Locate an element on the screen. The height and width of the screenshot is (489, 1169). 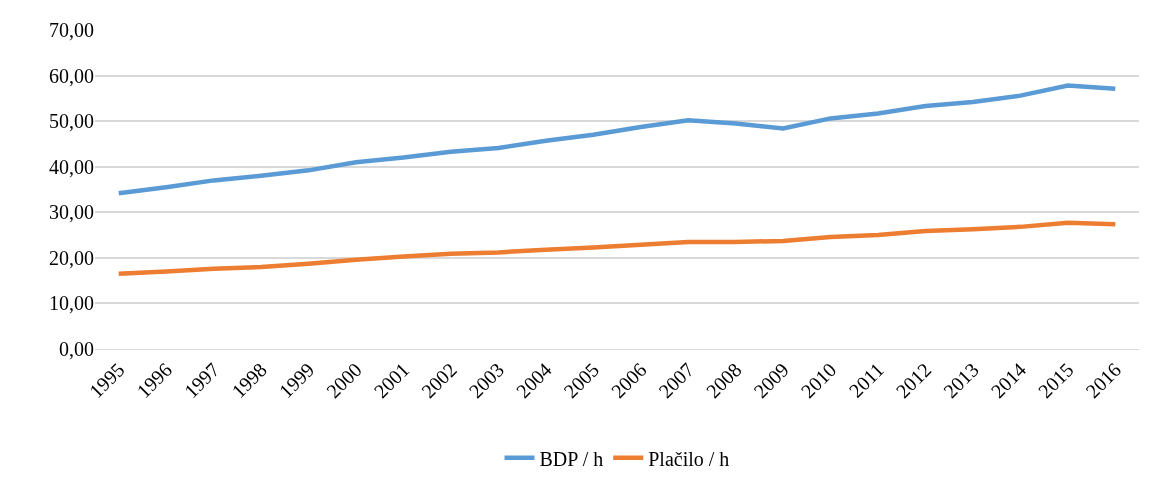
y-tick-label: 40,00 is located at coordinates (71, 166).